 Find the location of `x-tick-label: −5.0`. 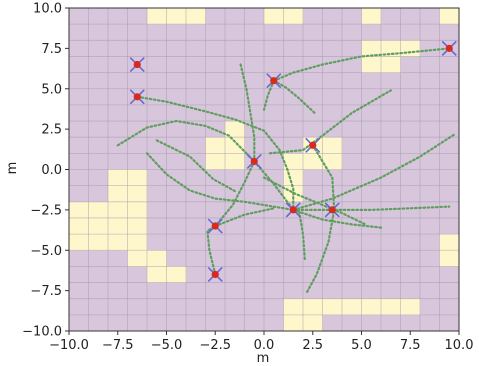

x-tick-label: −5.0 is located at coordinates (167, 345).